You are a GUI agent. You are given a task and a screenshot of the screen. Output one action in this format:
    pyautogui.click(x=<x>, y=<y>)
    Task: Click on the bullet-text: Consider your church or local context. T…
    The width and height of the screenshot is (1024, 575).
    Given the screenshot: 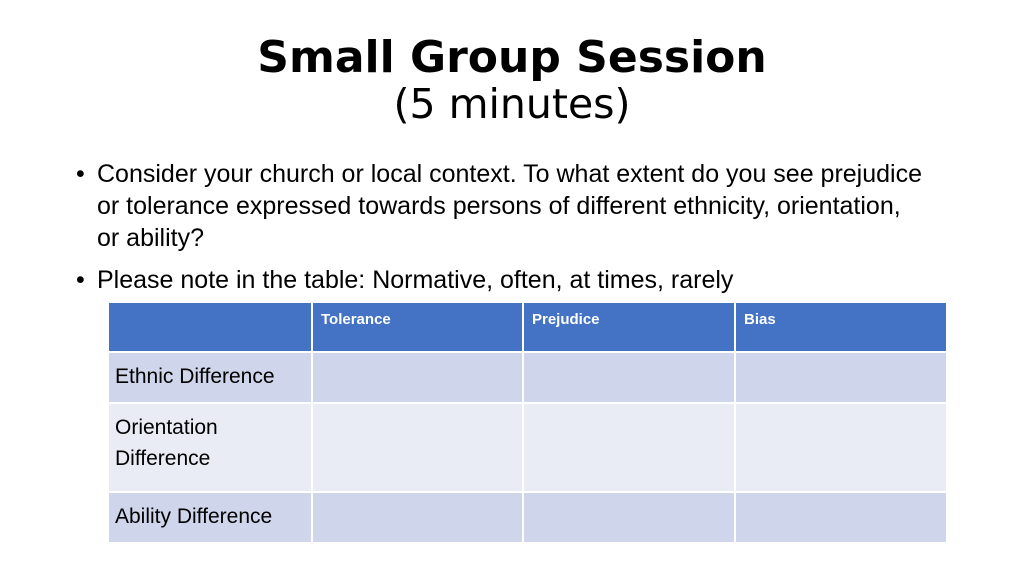 What is the action you would take?
    pyautogui.click(x=509, y=206)
    